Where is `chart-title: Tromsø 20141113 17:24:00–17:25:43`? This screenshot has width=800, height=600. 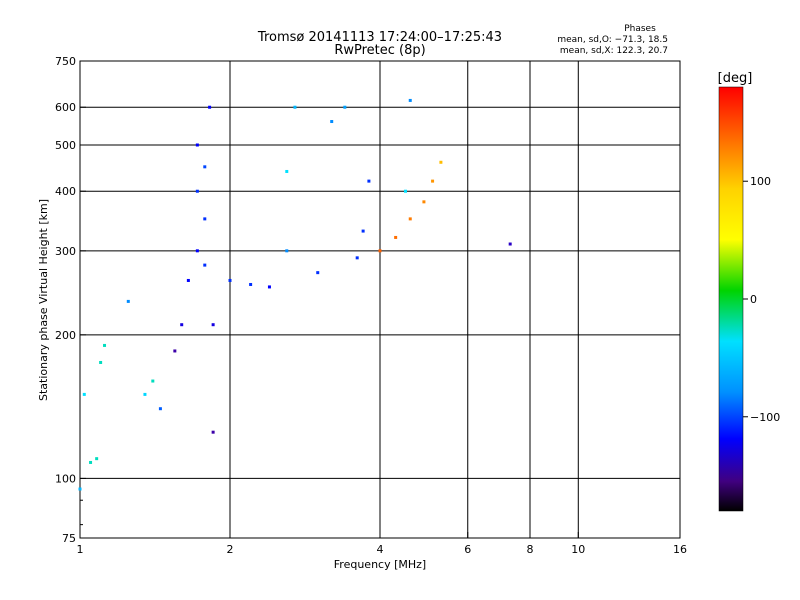 chart-title: Tromsø 20141113 17:24:00–17:25:43 is located at coordinates (379, 37).